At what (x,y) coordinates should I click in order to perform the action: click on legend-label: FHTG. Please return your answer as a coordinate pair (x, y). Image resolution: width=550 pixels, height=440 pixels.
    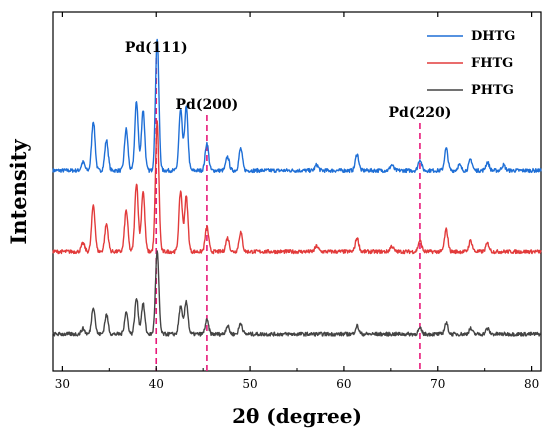
    Looking at the image, I should click on (492, 63).